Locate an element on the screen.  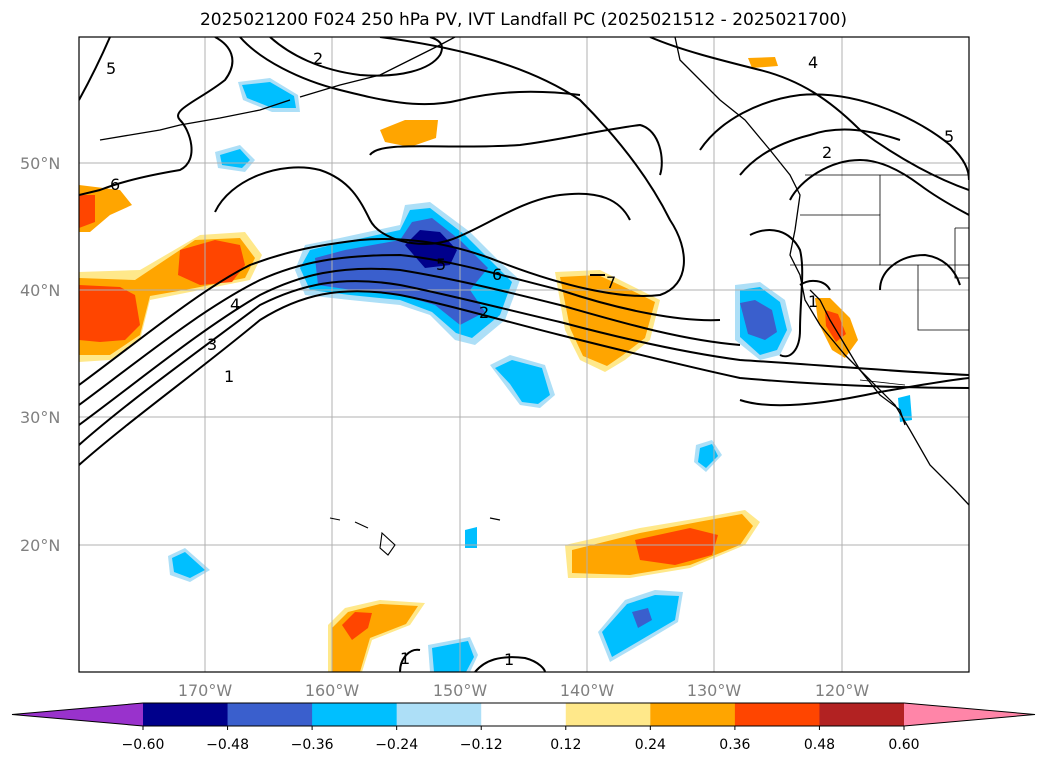
lon-label: 170°W is located at coordinates (205, 690).